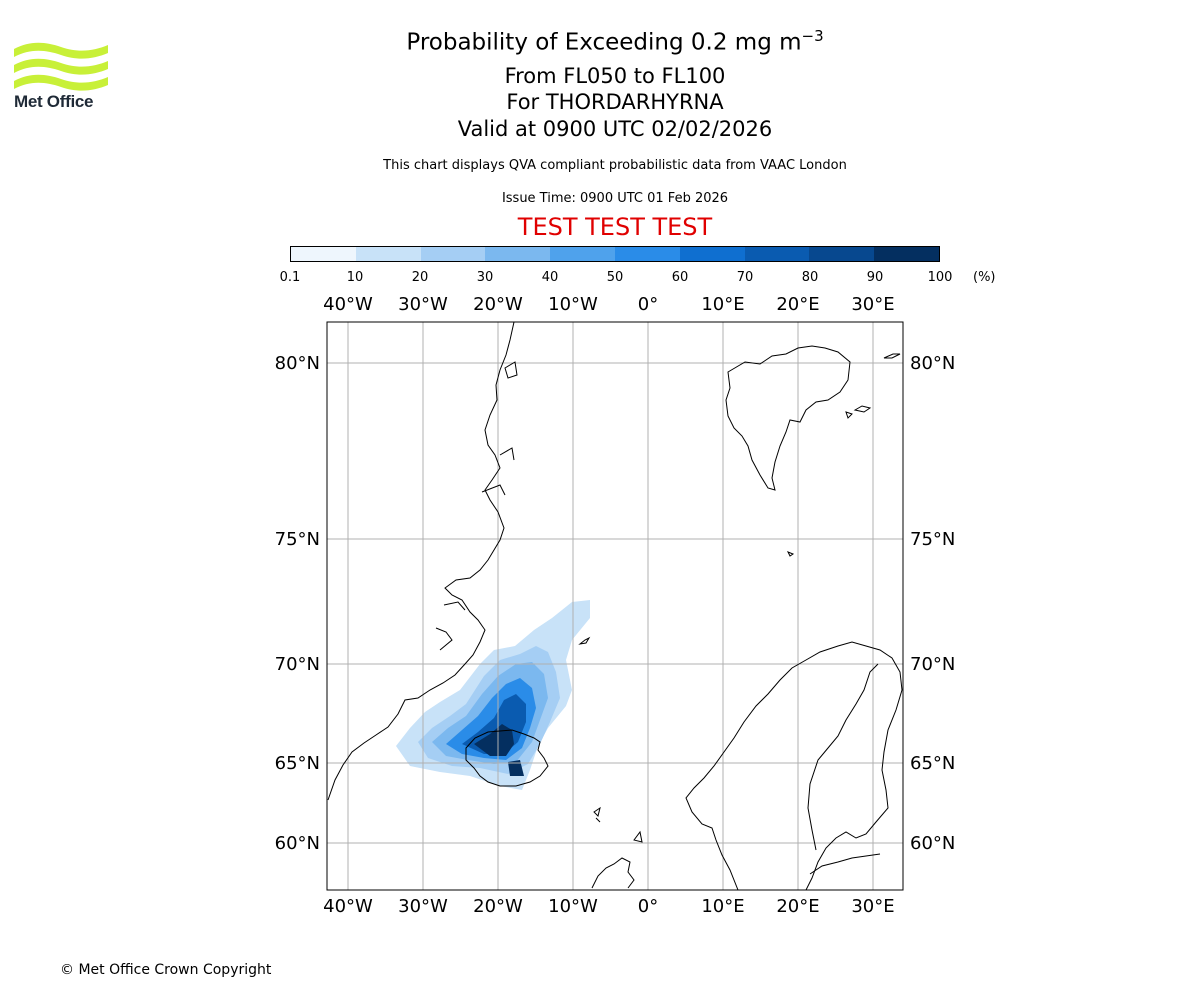 The image size is (1200, 1000). I want to click on longitude-label-bottom: 30°E, so click(872, 906).